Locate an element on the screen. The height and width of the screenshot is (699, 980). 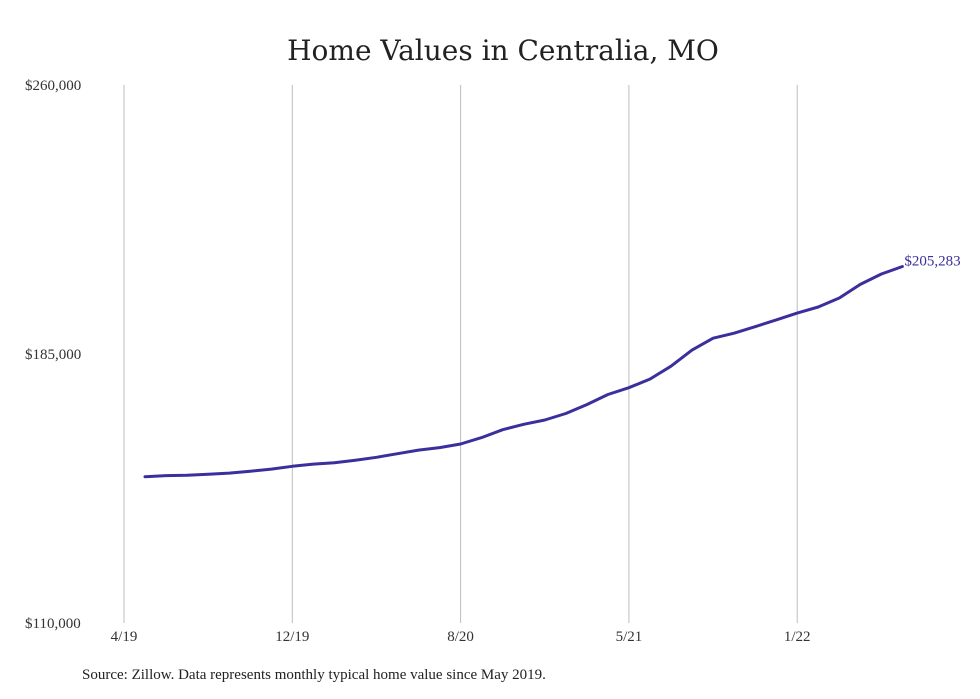
end-value-label: $205,283 is located at coordinates (932, 261).